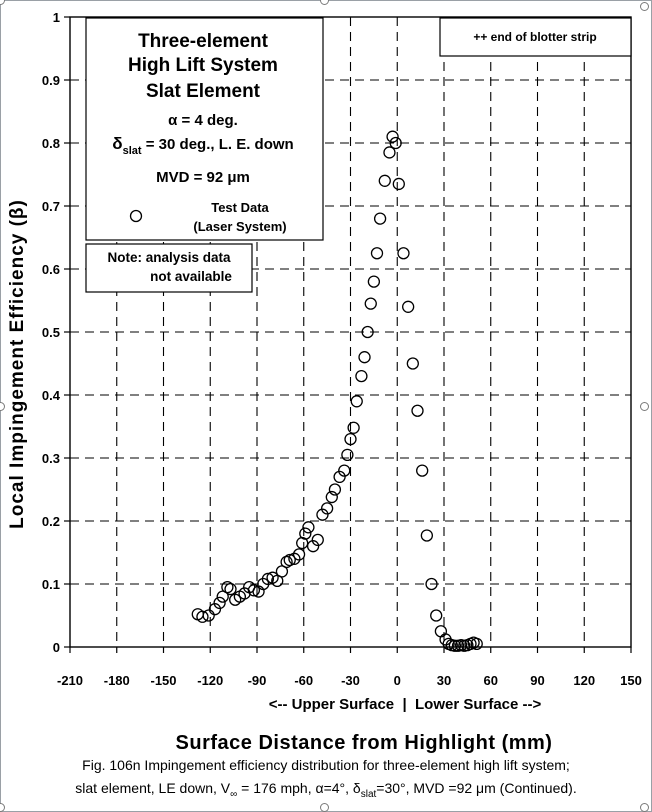  What do you see at coordinates (153, 788) in the screenshot?
I see `caption-part-a: slat element, LE down, V` at bounding box center [153, 788].